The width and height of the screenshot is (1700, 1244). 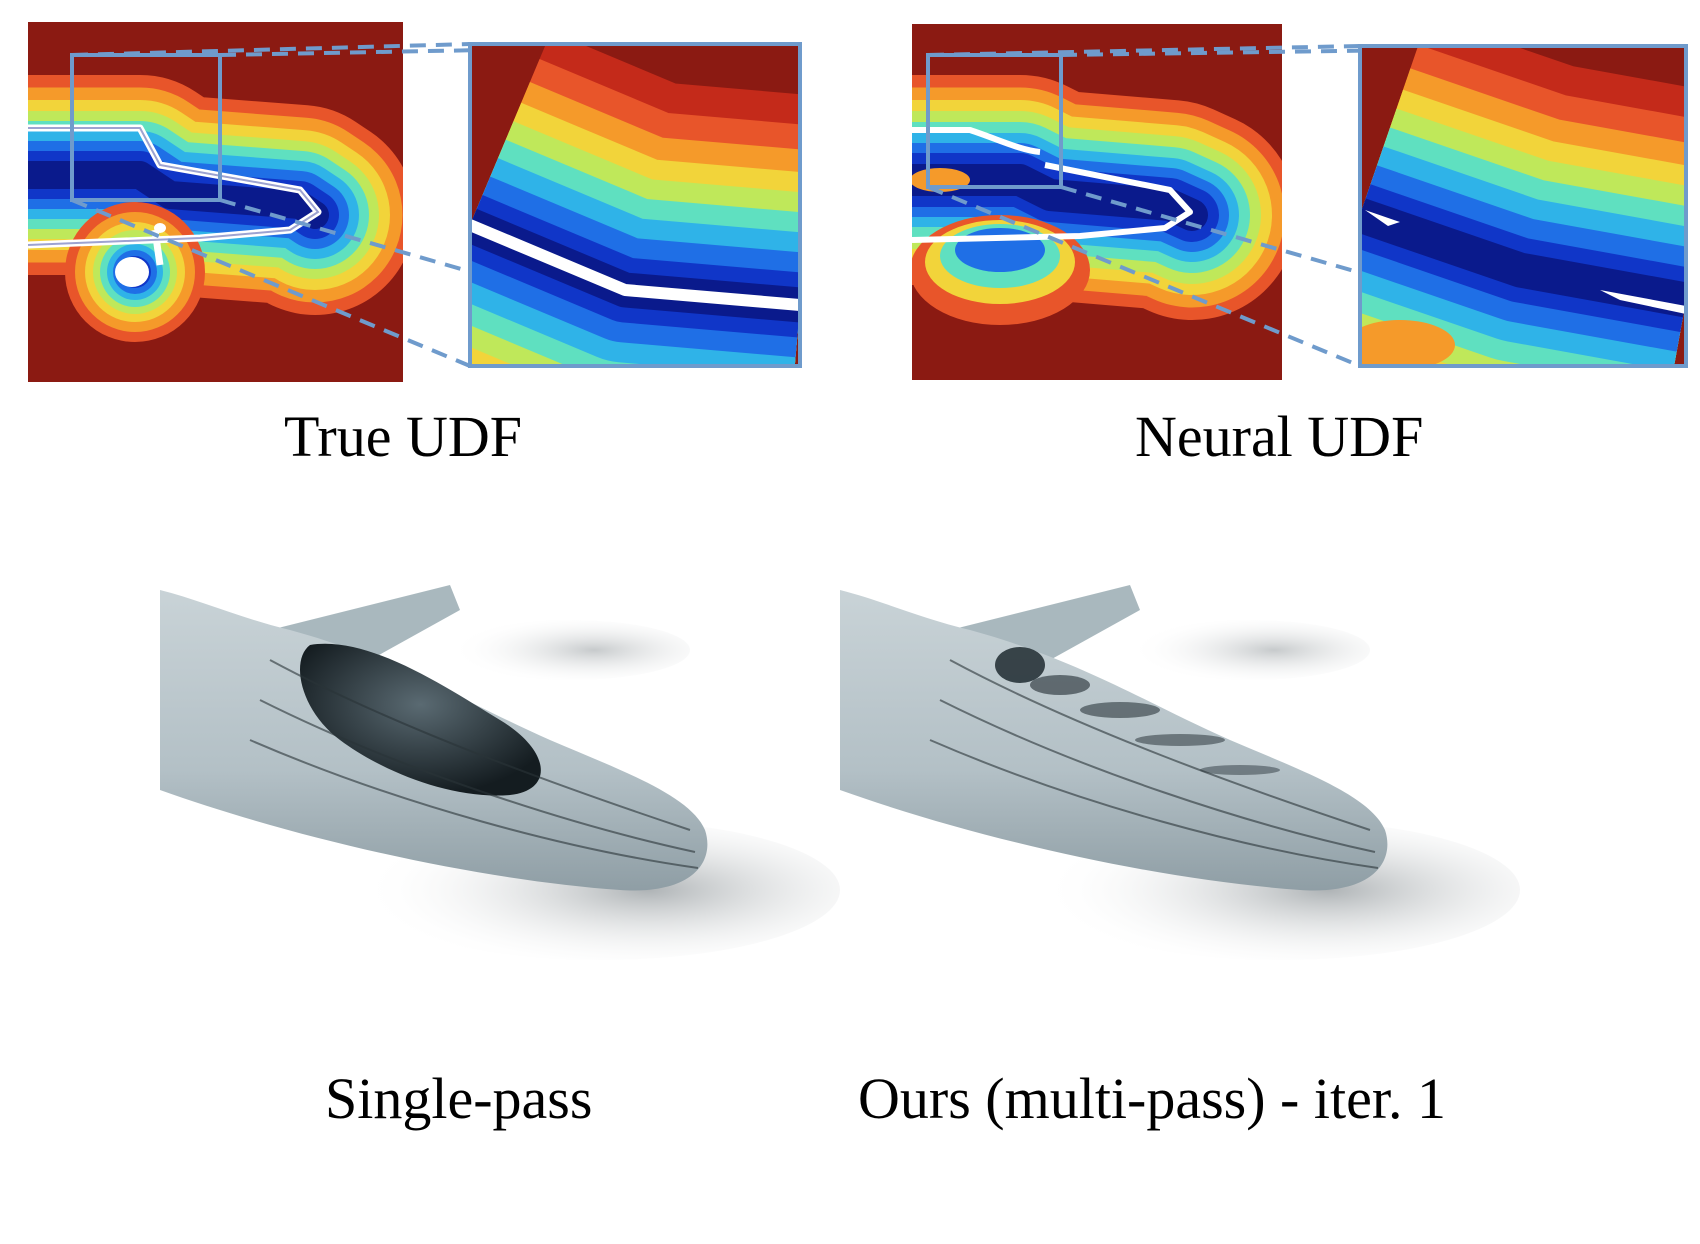 What do you see at coordinates (420, 719) in the screenshot?
I see `surface-hole` at bounding box center [420, 719].